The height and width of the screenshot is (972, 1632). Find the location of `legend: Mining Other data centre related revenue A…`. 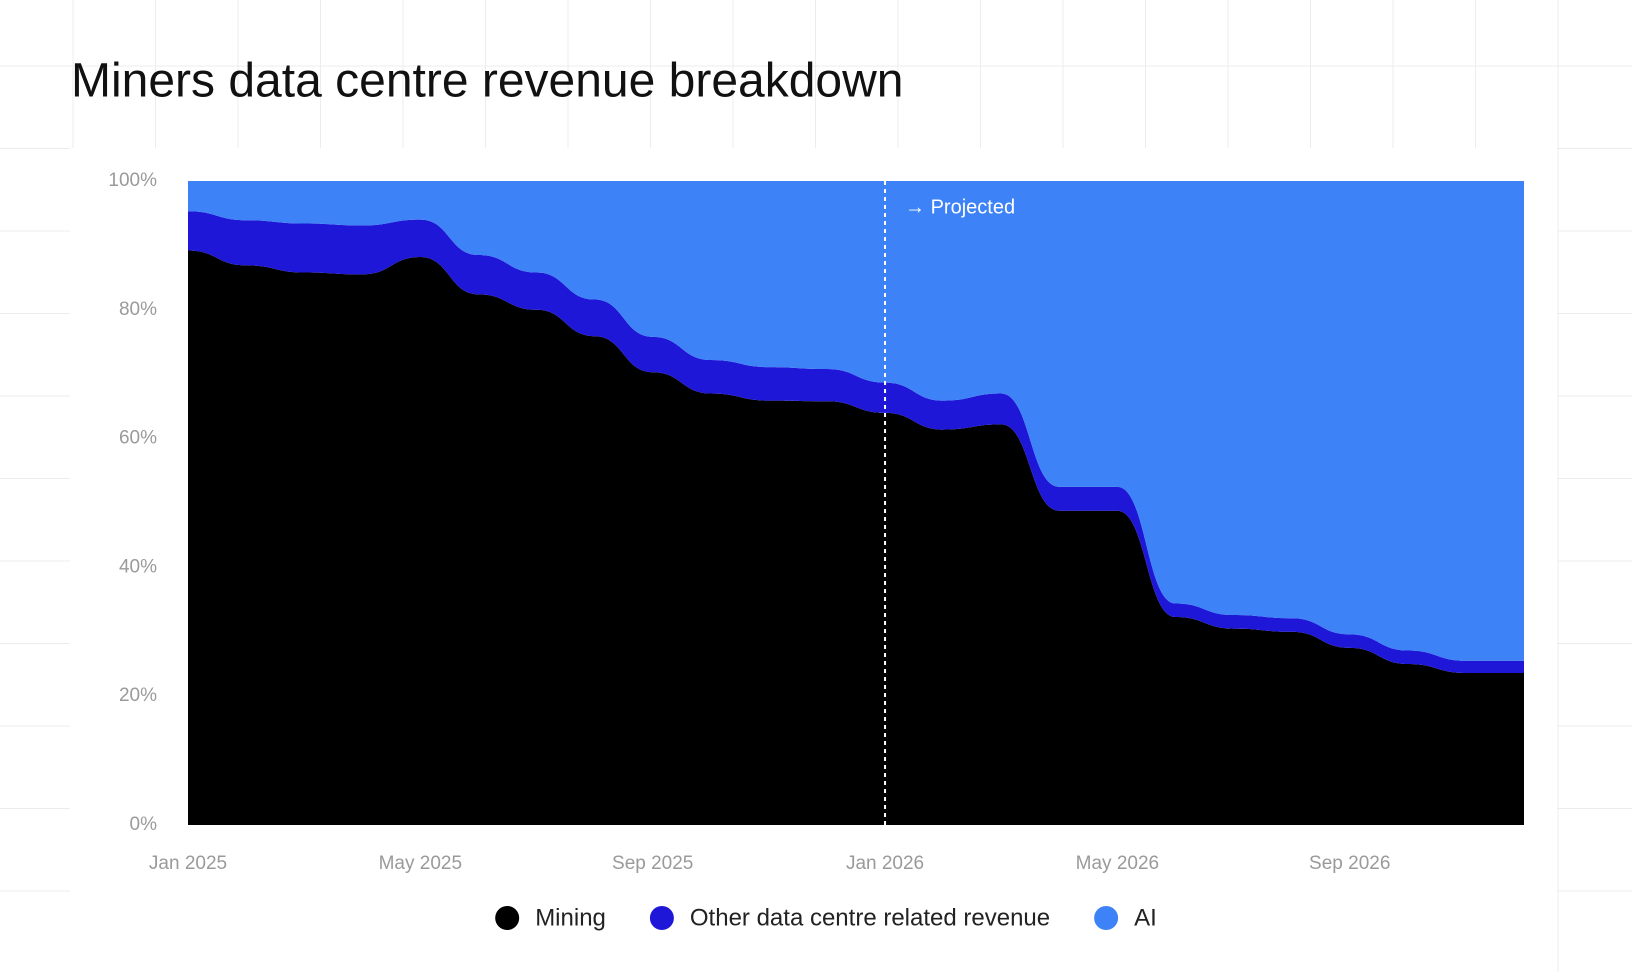

legend: Mining Other data centre related revenue A… is located at coordinates (826, 917).